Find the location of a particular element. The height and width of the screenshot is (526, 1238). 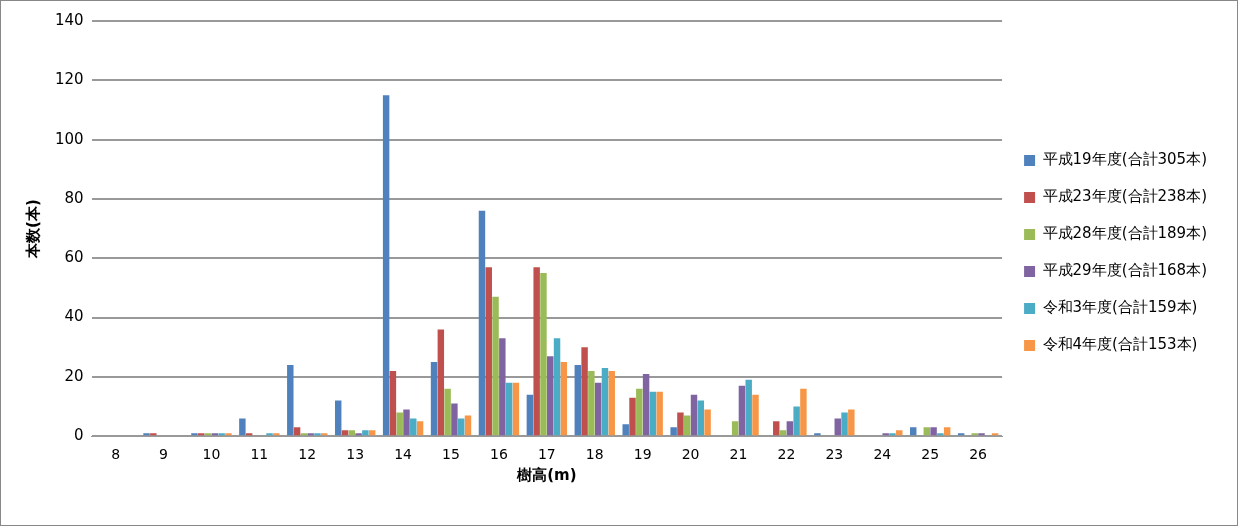

y-tick-label: 40 is located at coordinates (74, 316).